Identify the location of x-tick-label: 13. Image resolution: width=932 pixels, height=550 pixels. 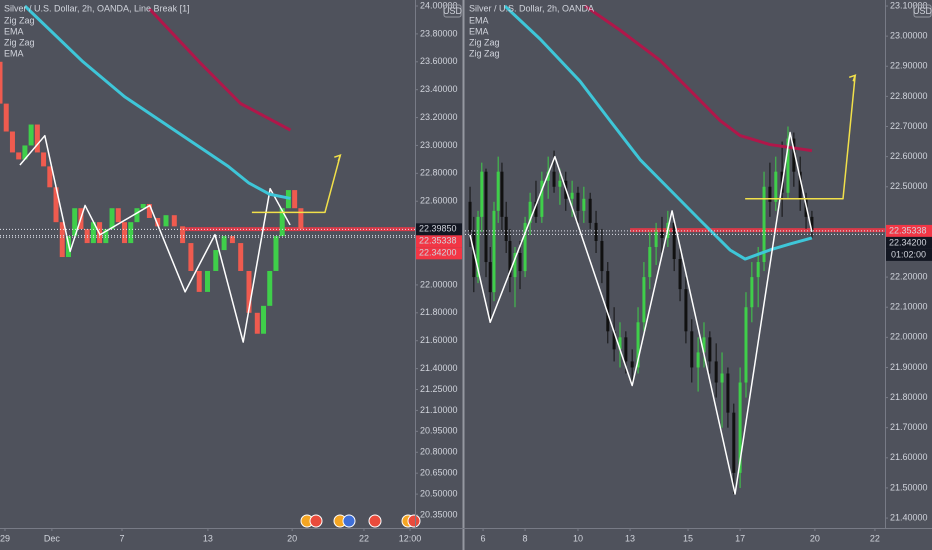
(630, 538).